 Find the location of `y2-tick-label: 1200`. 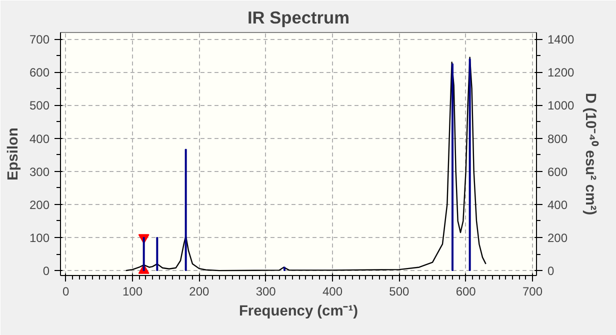

y2-tick-label: 1200 is located at coordinates (561, 73).